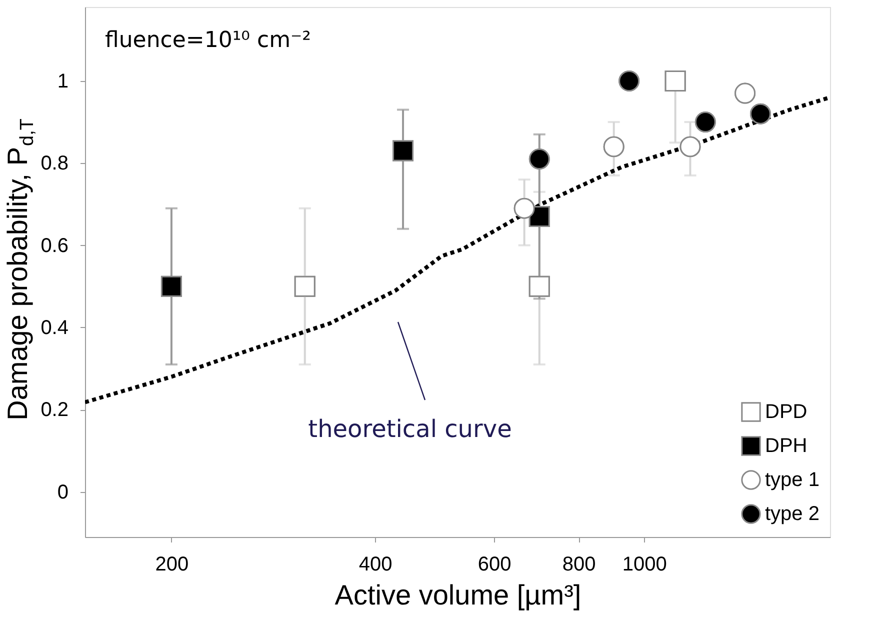 The image size is (871, 619). What do you see at coordinates (579, 565) in the screenshot?
I see `x-tick-label: 800` at bounding box center [579, 565].